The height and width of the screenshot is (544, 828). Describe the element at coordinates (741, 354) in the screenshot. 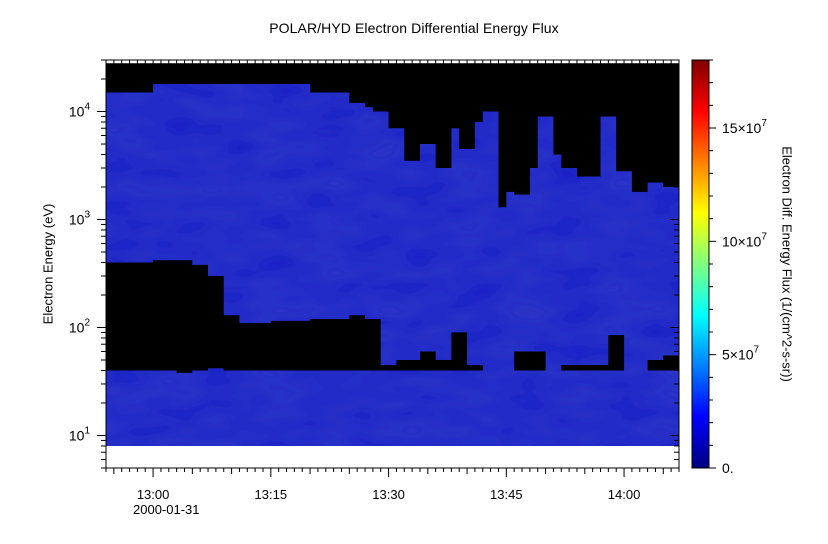

I see `colorbar-tick-label: 5×10⁷` at that location.